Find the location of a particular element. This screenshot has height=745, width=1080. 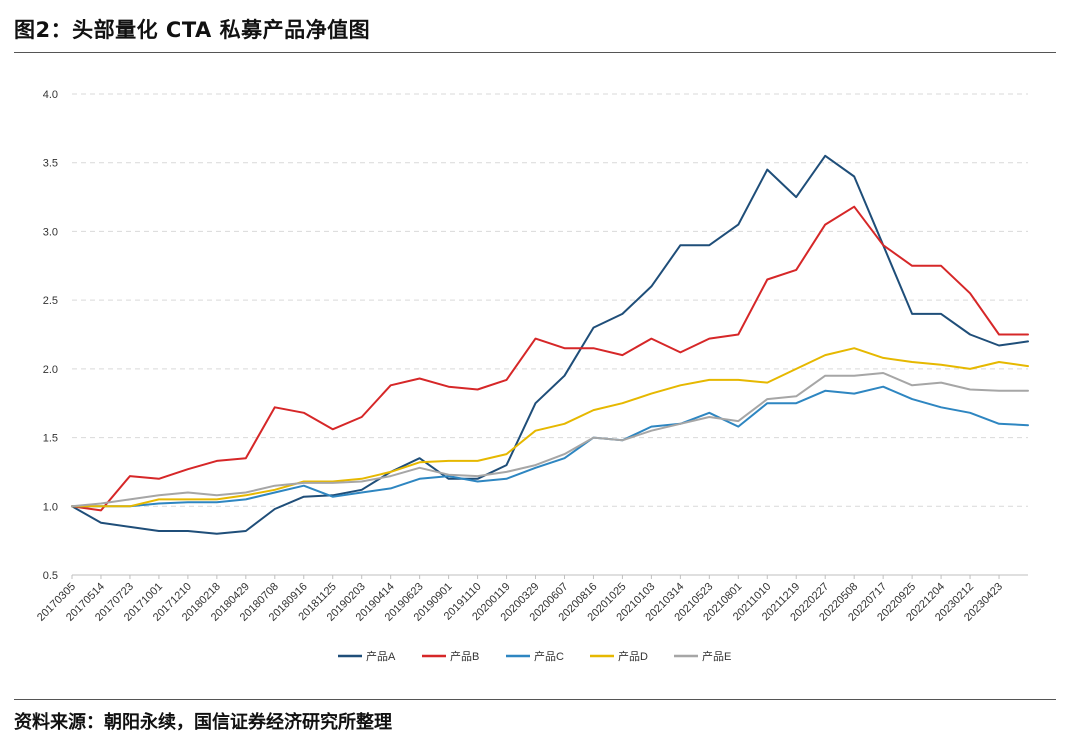

legend-label: 产品B is located at coordinates (464, 656).